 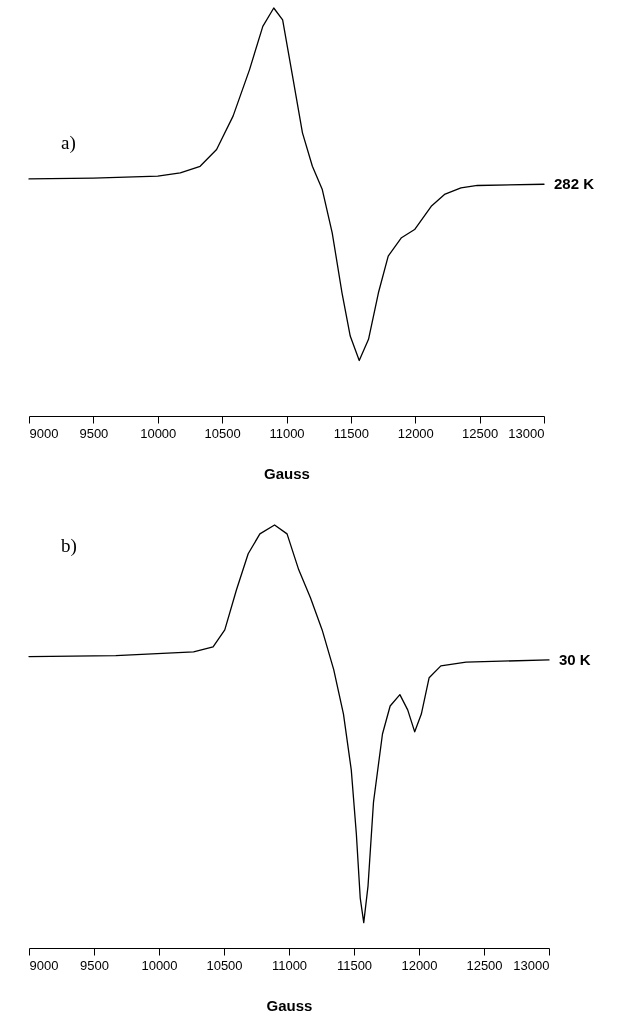 What do you see at coordinates (574, 184) in the screenshot?
I see `series-label: 282 K` at bounding box center [574, 184].